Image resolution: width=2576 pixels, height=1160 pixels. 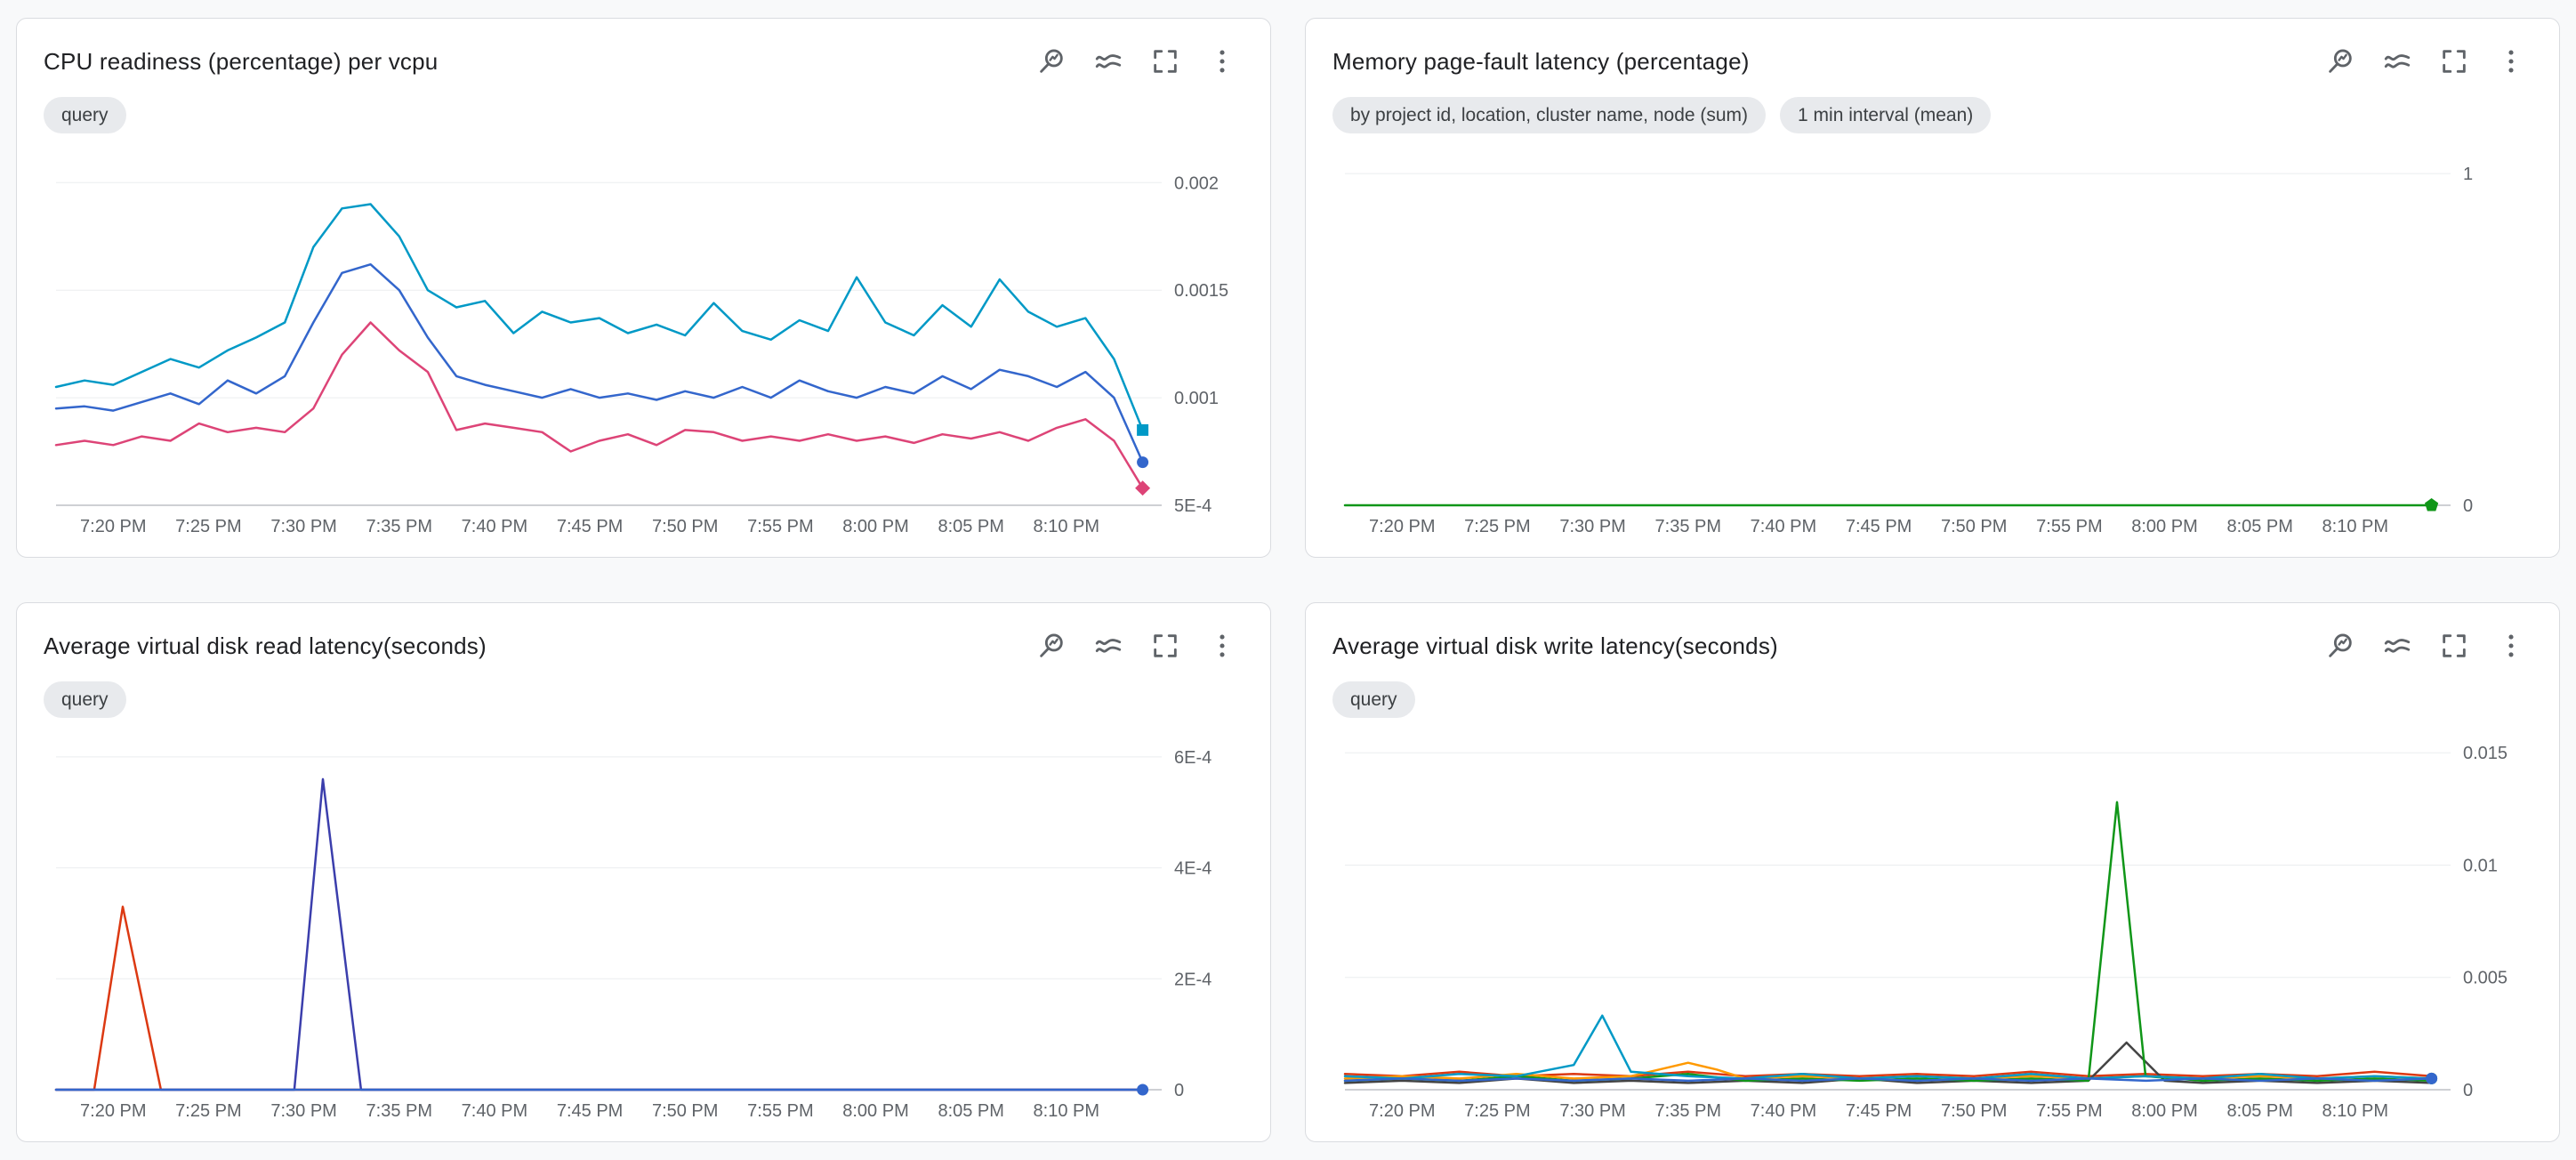 I want to click on svg-text: 1, so click(x=2468, y=174).